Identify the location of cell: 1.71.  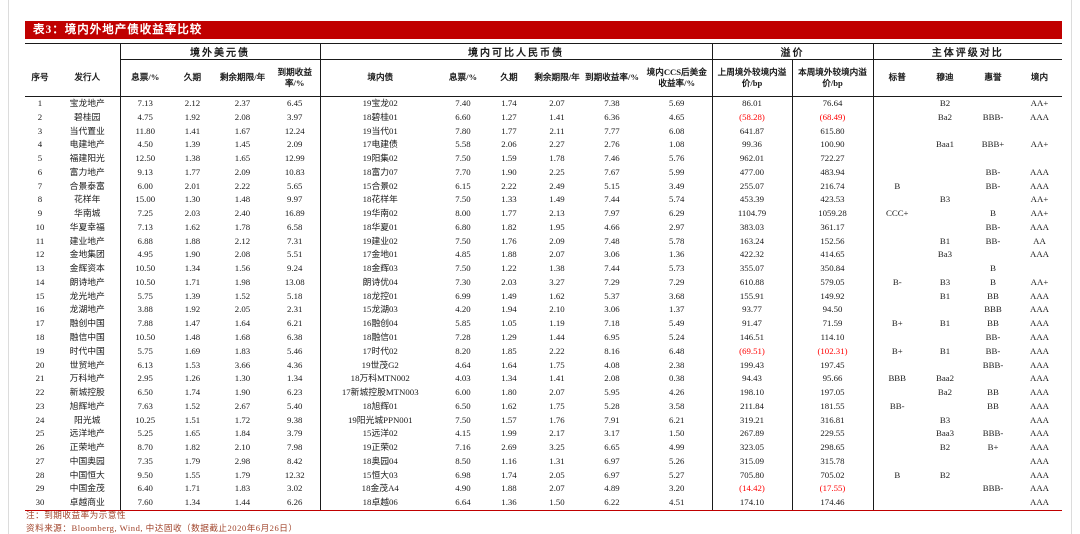
(192, 488).